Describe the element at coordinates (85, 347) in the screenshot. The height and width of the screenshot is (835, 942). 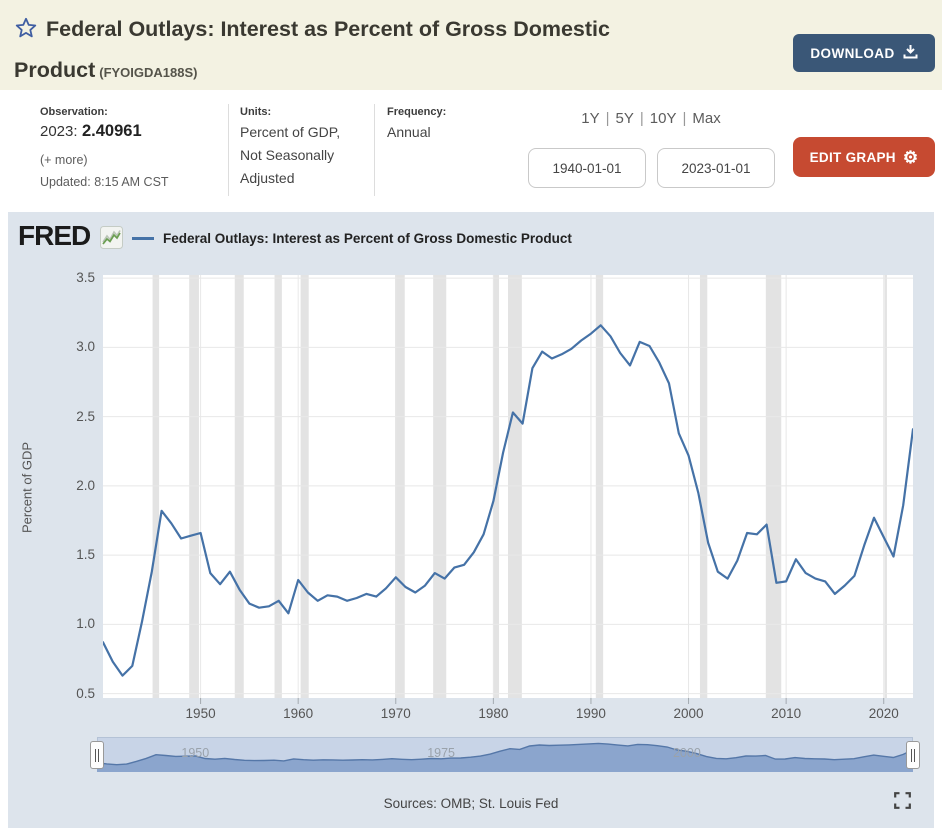
I see `y-tick-label: 3.0` at that location.